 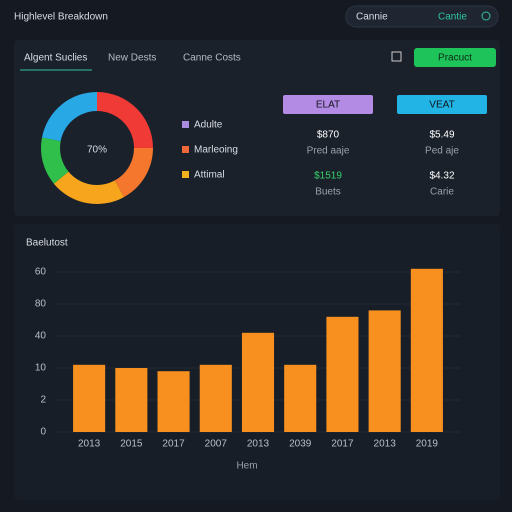 I want to click on card-label: ELAT, so click(x=328, y=105).